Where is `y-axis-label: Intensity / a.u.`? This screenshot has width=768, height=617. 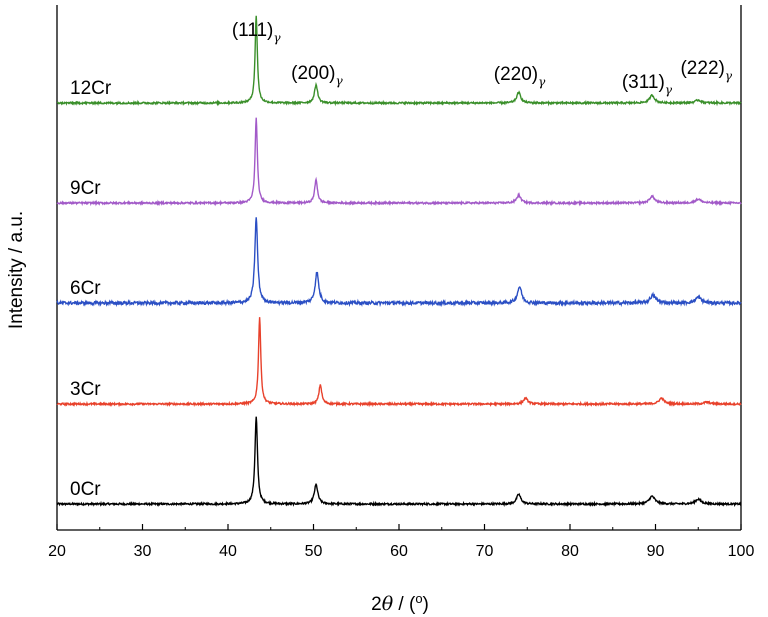 y-axis-label: Intensity / a.u. is located at coordinates (16, 270).